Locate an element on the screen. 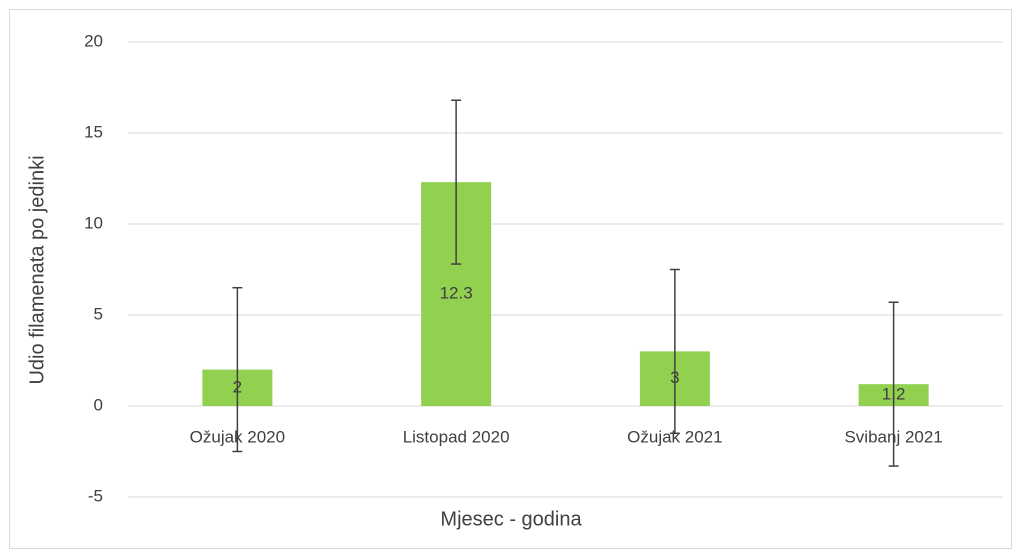  x-tick-label: Listopad 2020 is located at coordinates (456, 436).